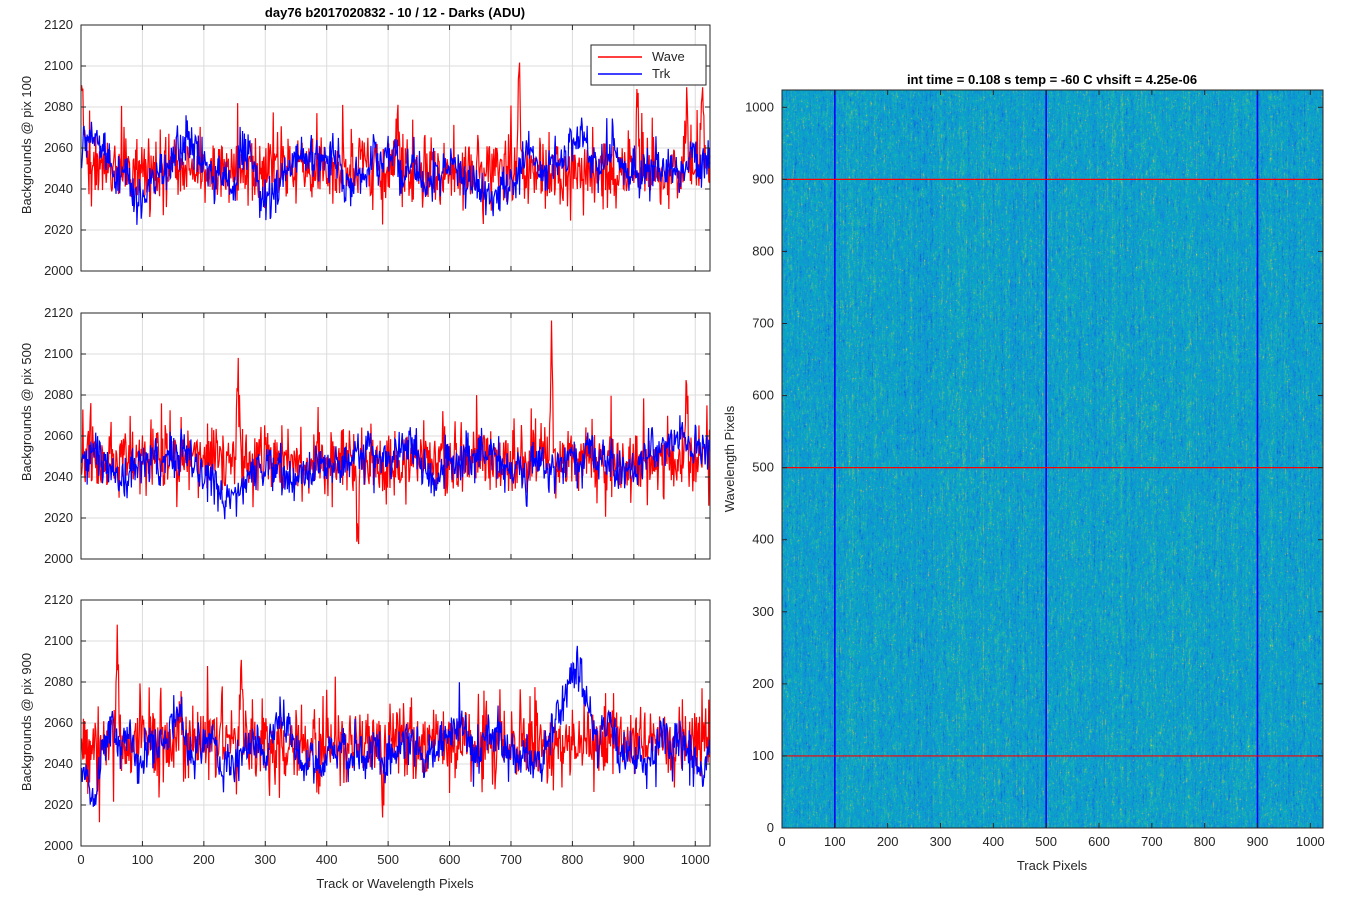  Describe the element at coordinates (388, 859) in the screenshot. I see `panel-3-x-tick-label: 500` at that location.